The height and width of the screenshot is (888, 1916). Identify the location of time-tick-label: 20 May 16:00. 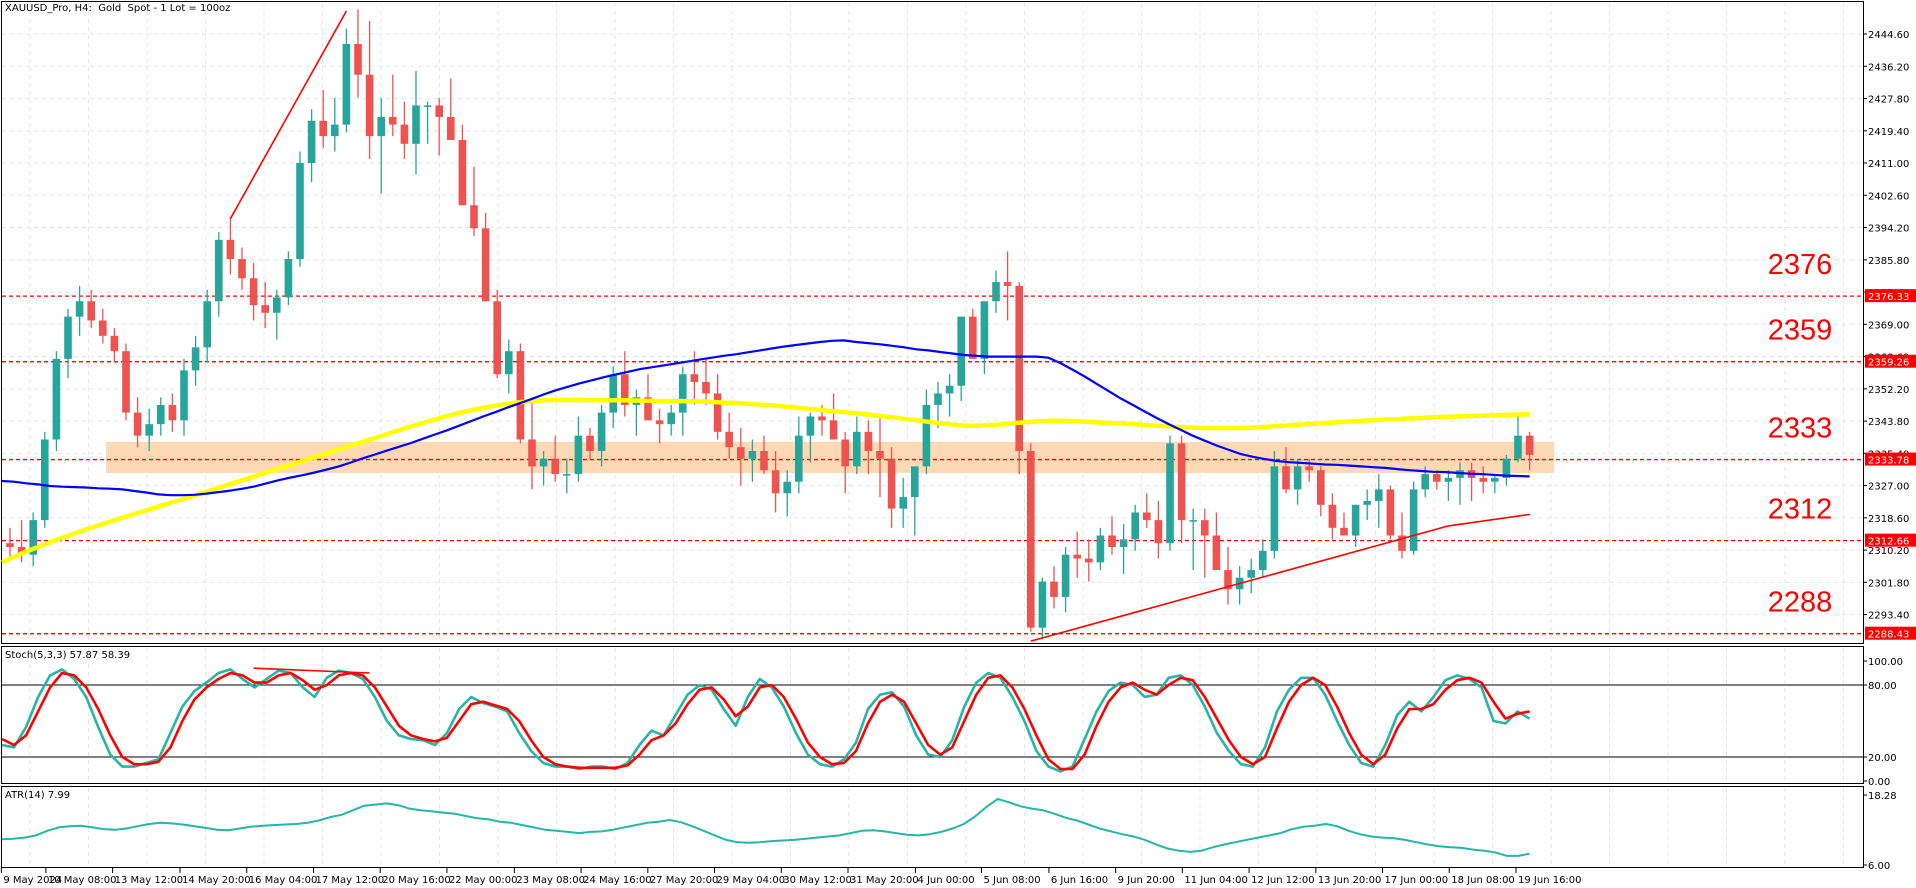
(416, 880).